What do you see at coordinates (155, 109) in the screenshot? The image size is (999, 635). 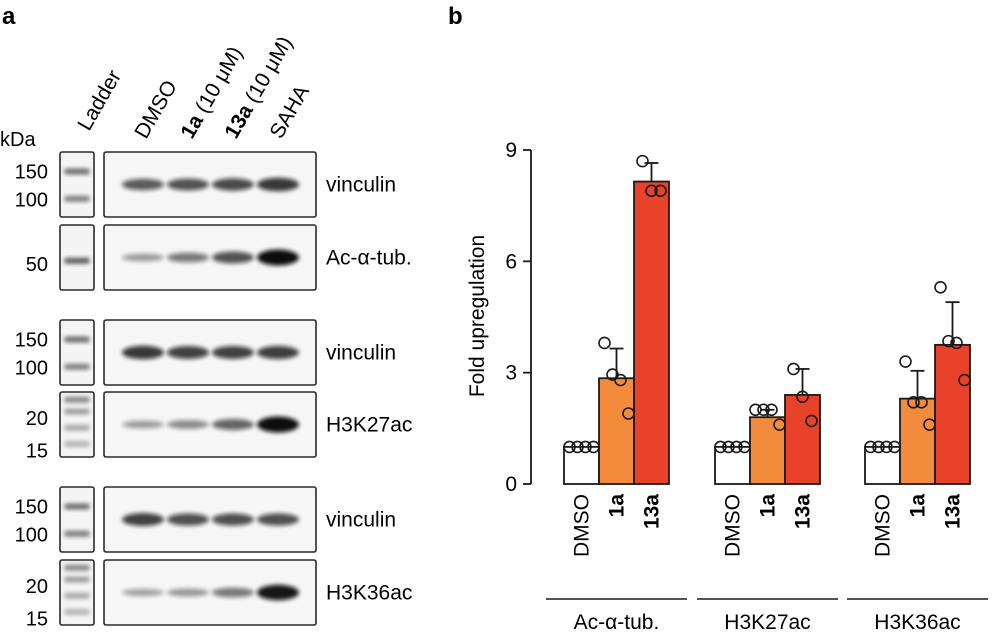 I see `lane-label: DMSO` at bounding box center [155, 109].